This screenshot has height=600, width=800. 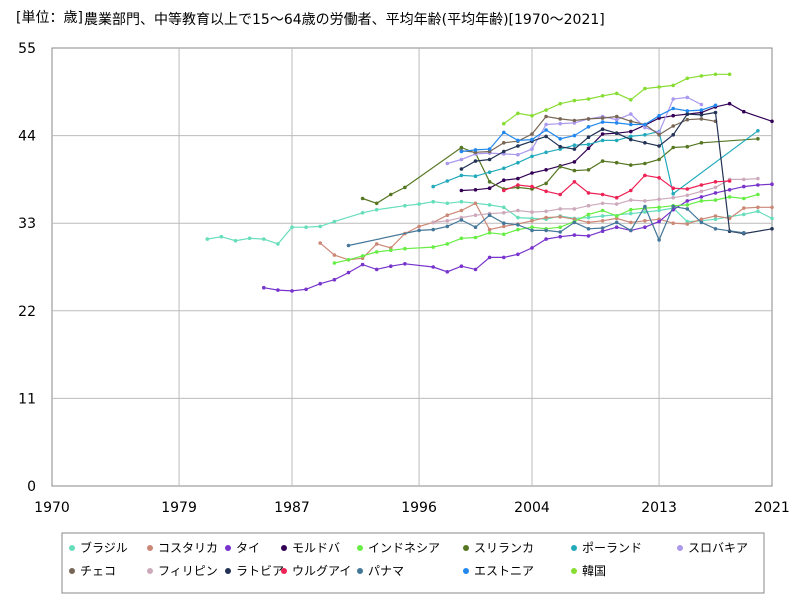 I want to click on legend-label: 韓国, so click(x=594, y=571).